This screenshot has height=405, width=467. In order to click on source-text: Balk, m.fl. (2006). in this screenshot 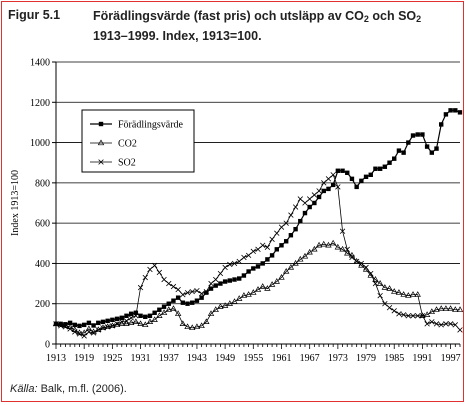, I will do `click(82, 389)`.